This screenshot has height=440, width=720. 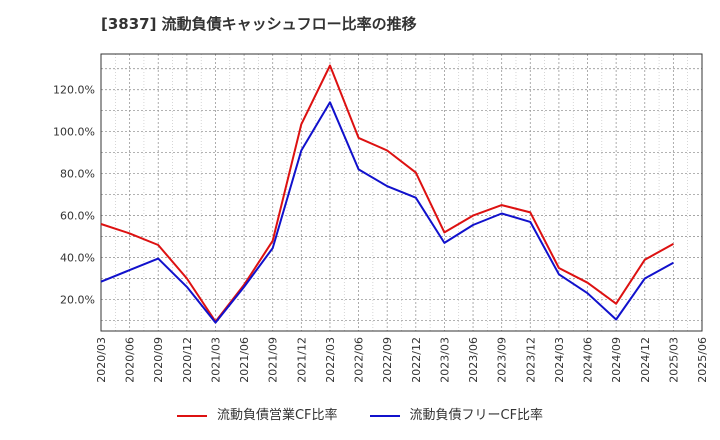 What do you see at coordinates (702, 360) in the screenshot?
I see `x-tick-label: 2025/06` at bounding box center [702, 360].